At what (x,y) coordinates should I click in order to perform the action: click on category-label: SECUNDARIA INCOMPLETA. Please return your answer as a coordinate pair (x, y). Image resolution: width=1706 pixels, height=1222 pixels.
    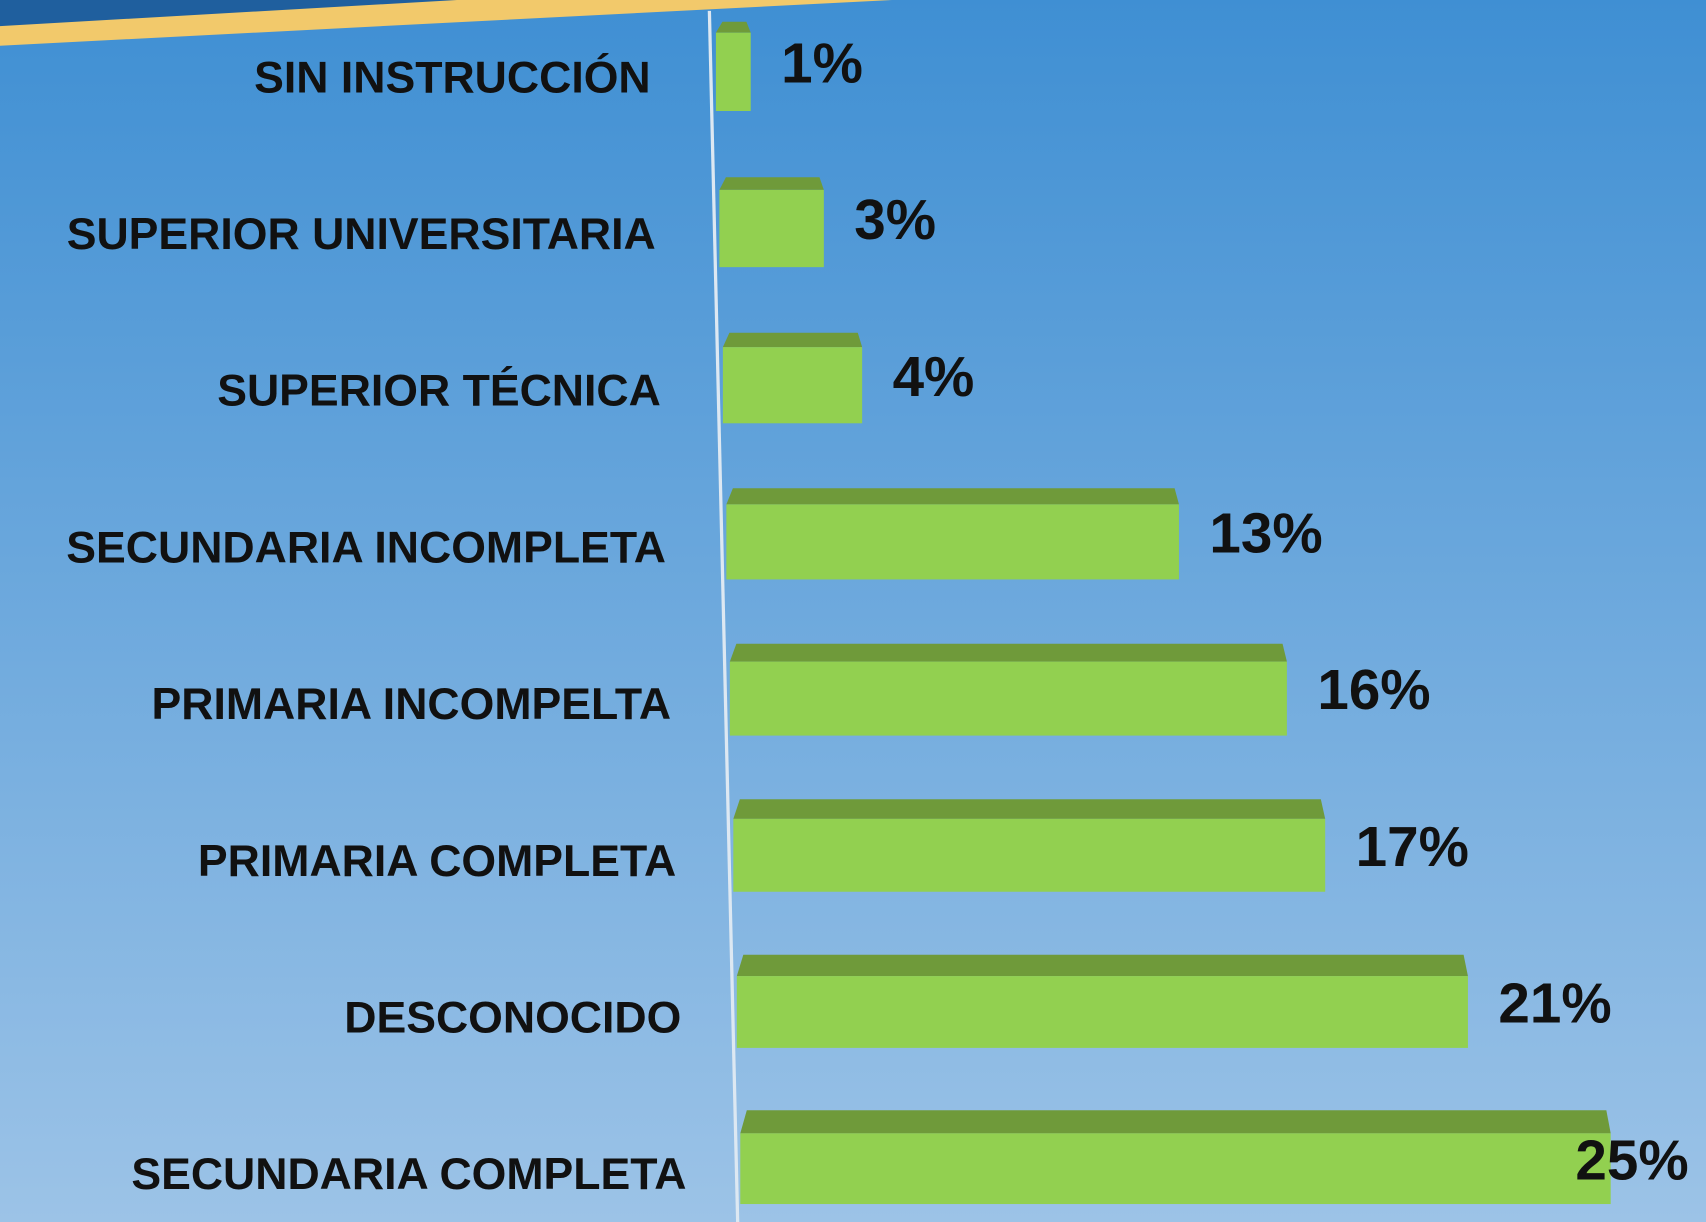
    Looking at the image, I should click on (366, 547).